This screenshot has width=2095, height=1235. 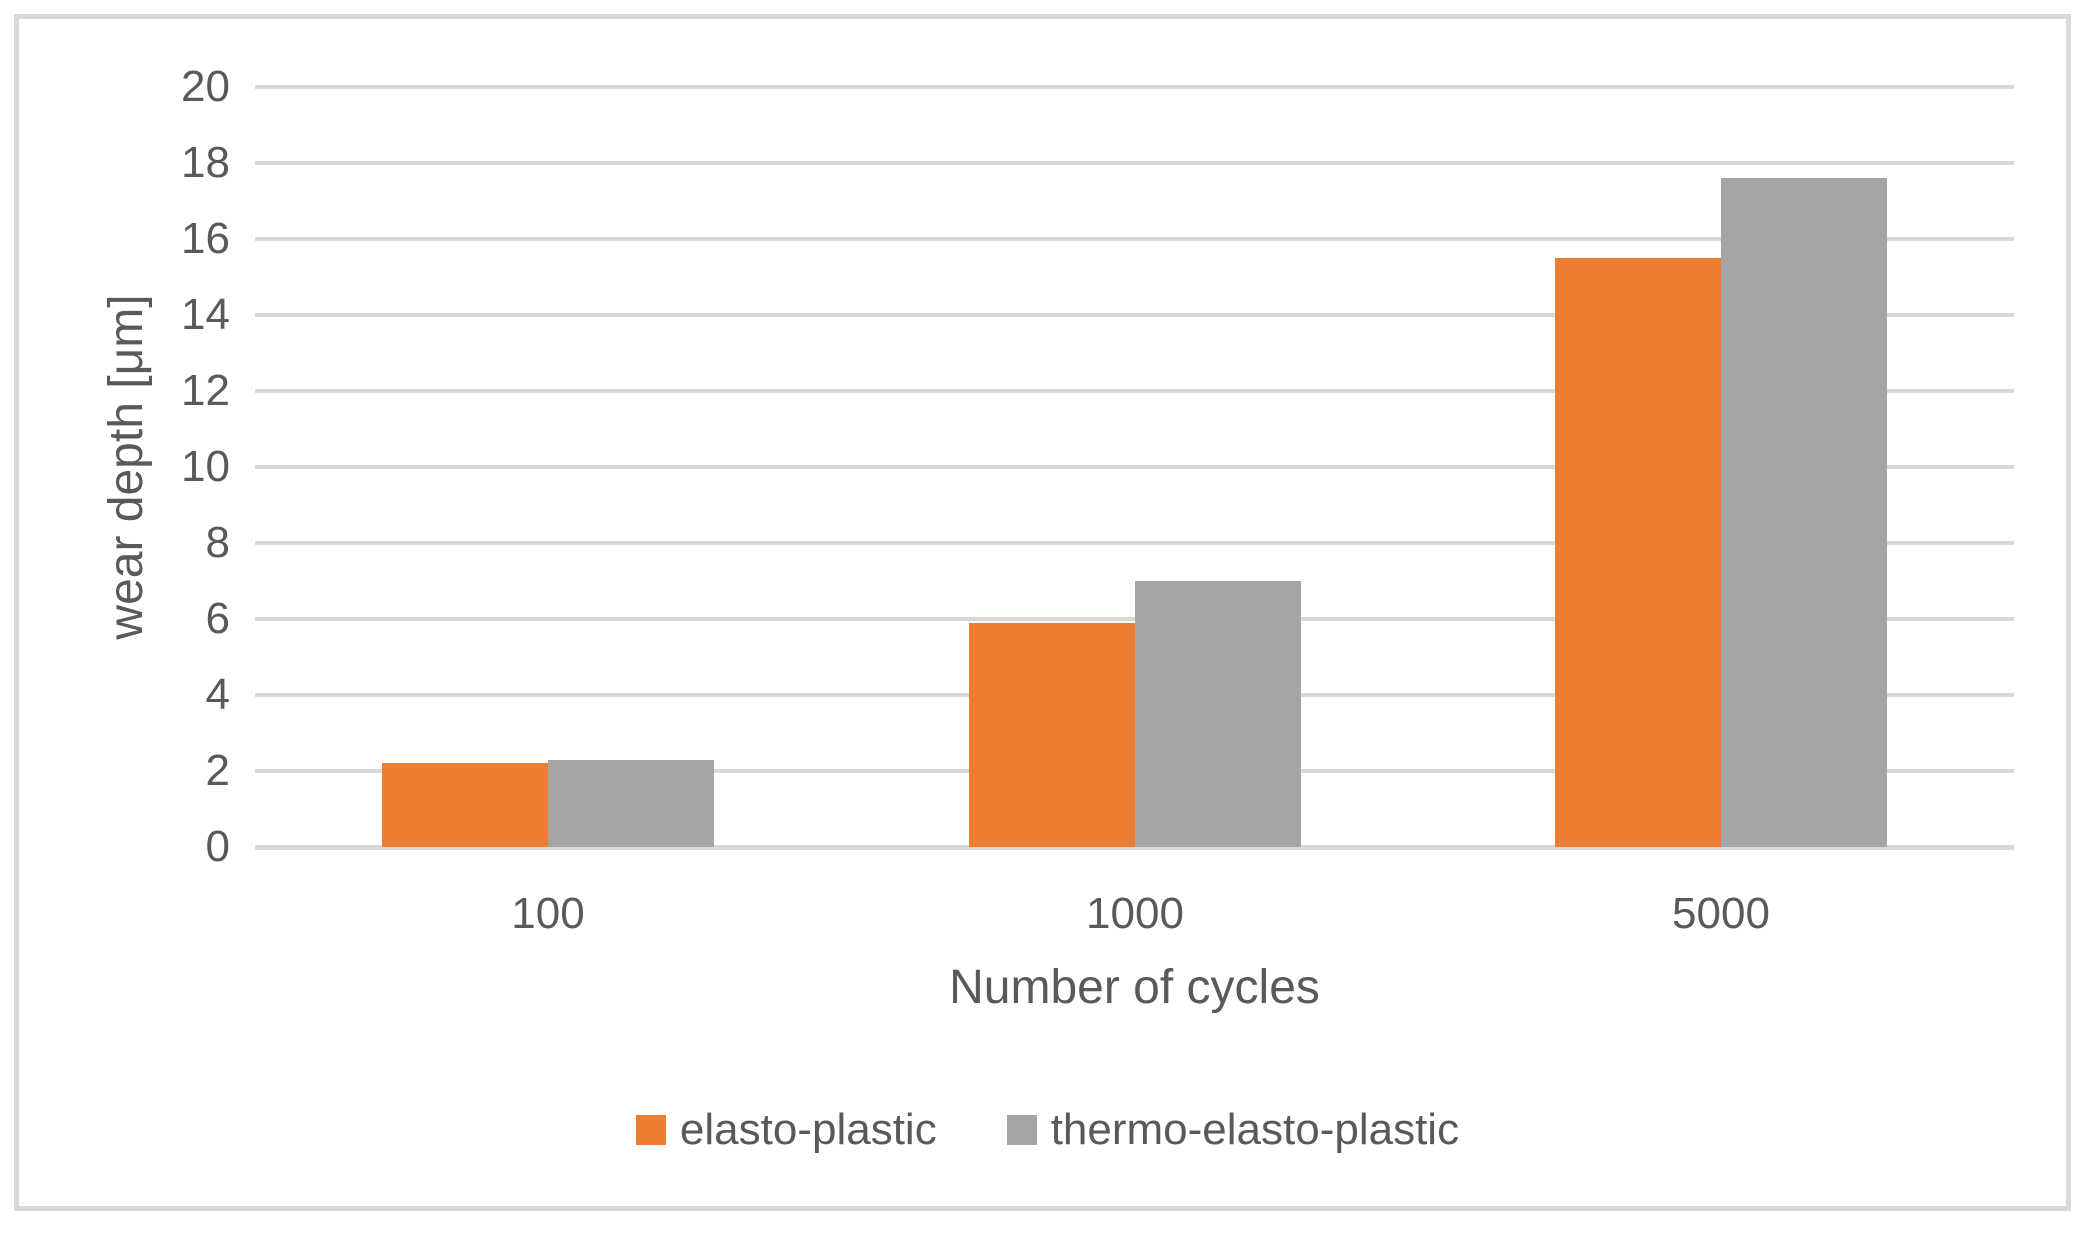 I want to click on x-tick-label: 100, so click(x=548, y=913).